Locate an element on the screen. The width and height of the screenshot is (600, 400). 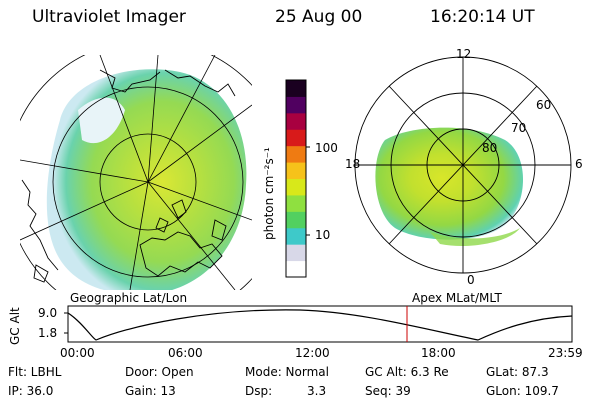
info-gain: Gain: 13 is located at coordinates (150, 391).